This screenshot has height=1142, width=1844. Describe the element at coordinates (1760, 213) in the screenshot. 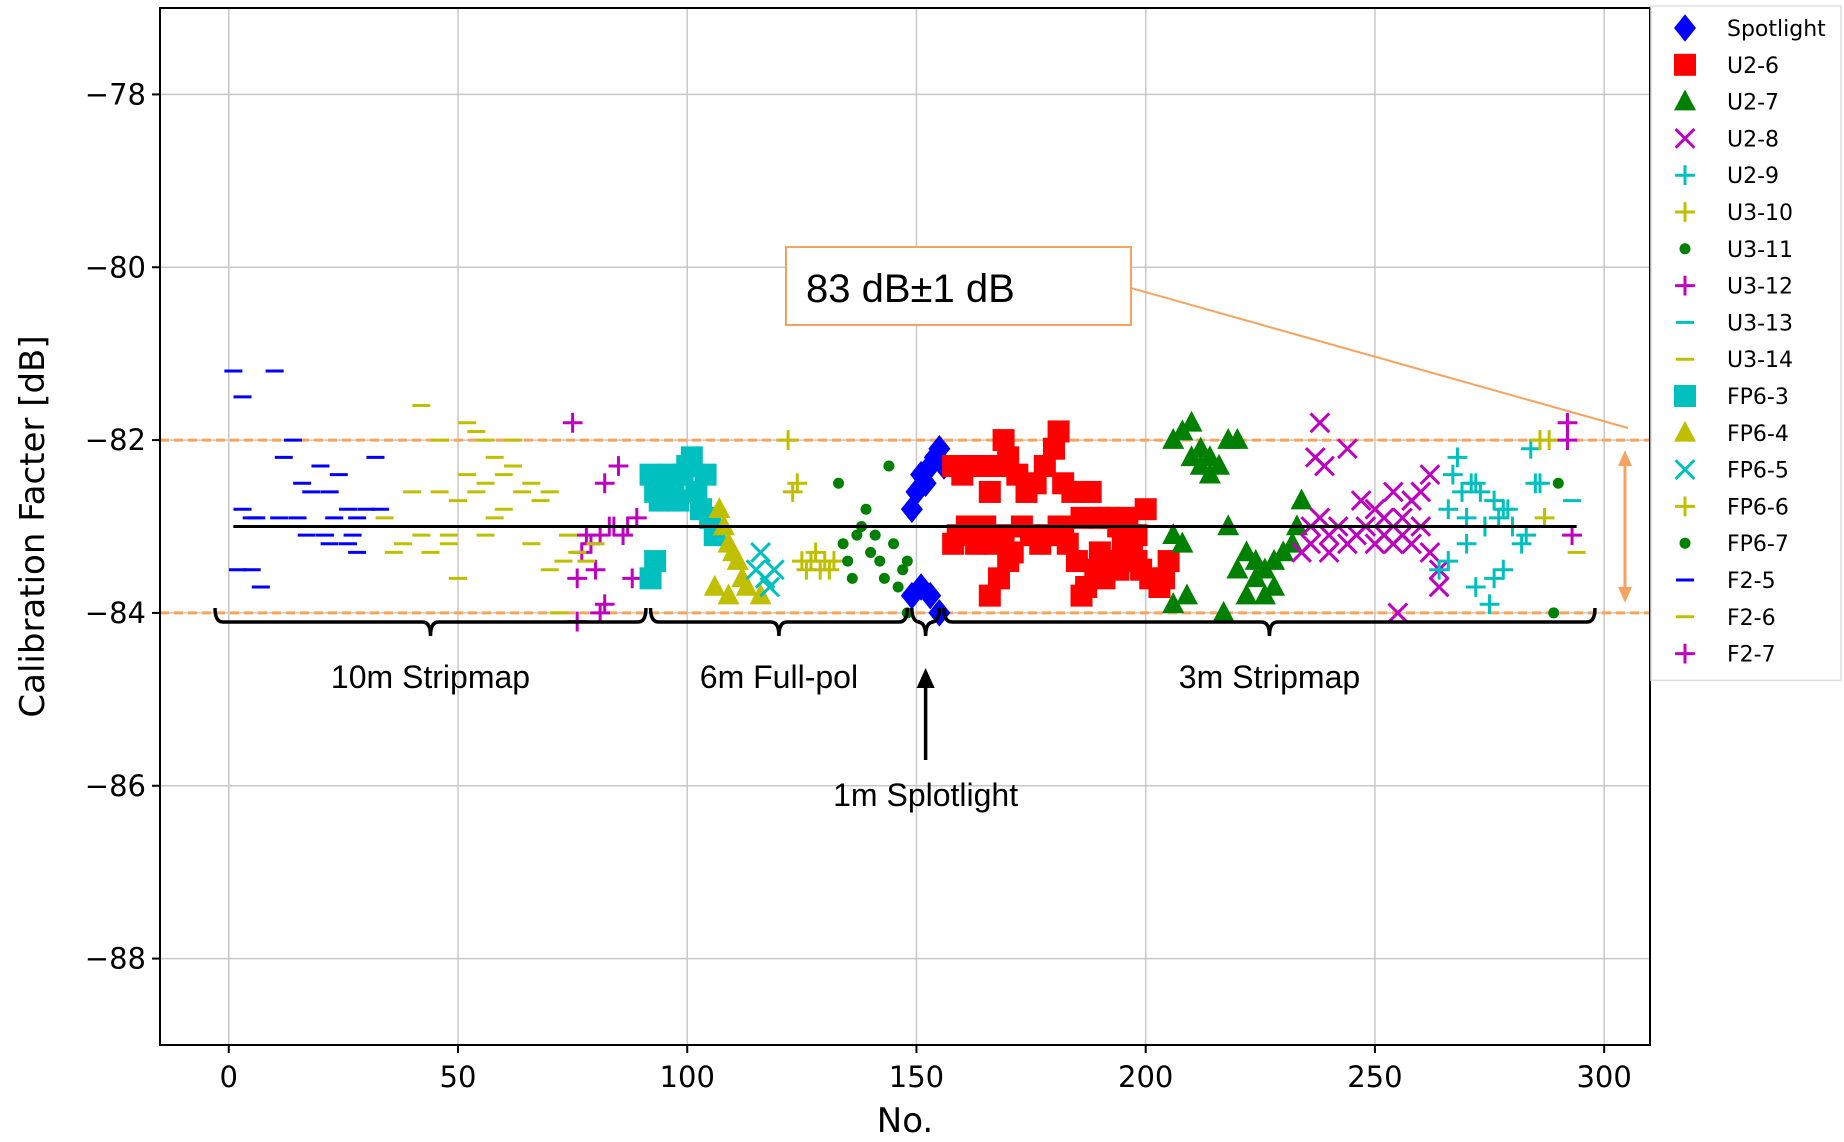

I see `legend-label: U3-10` at that location.